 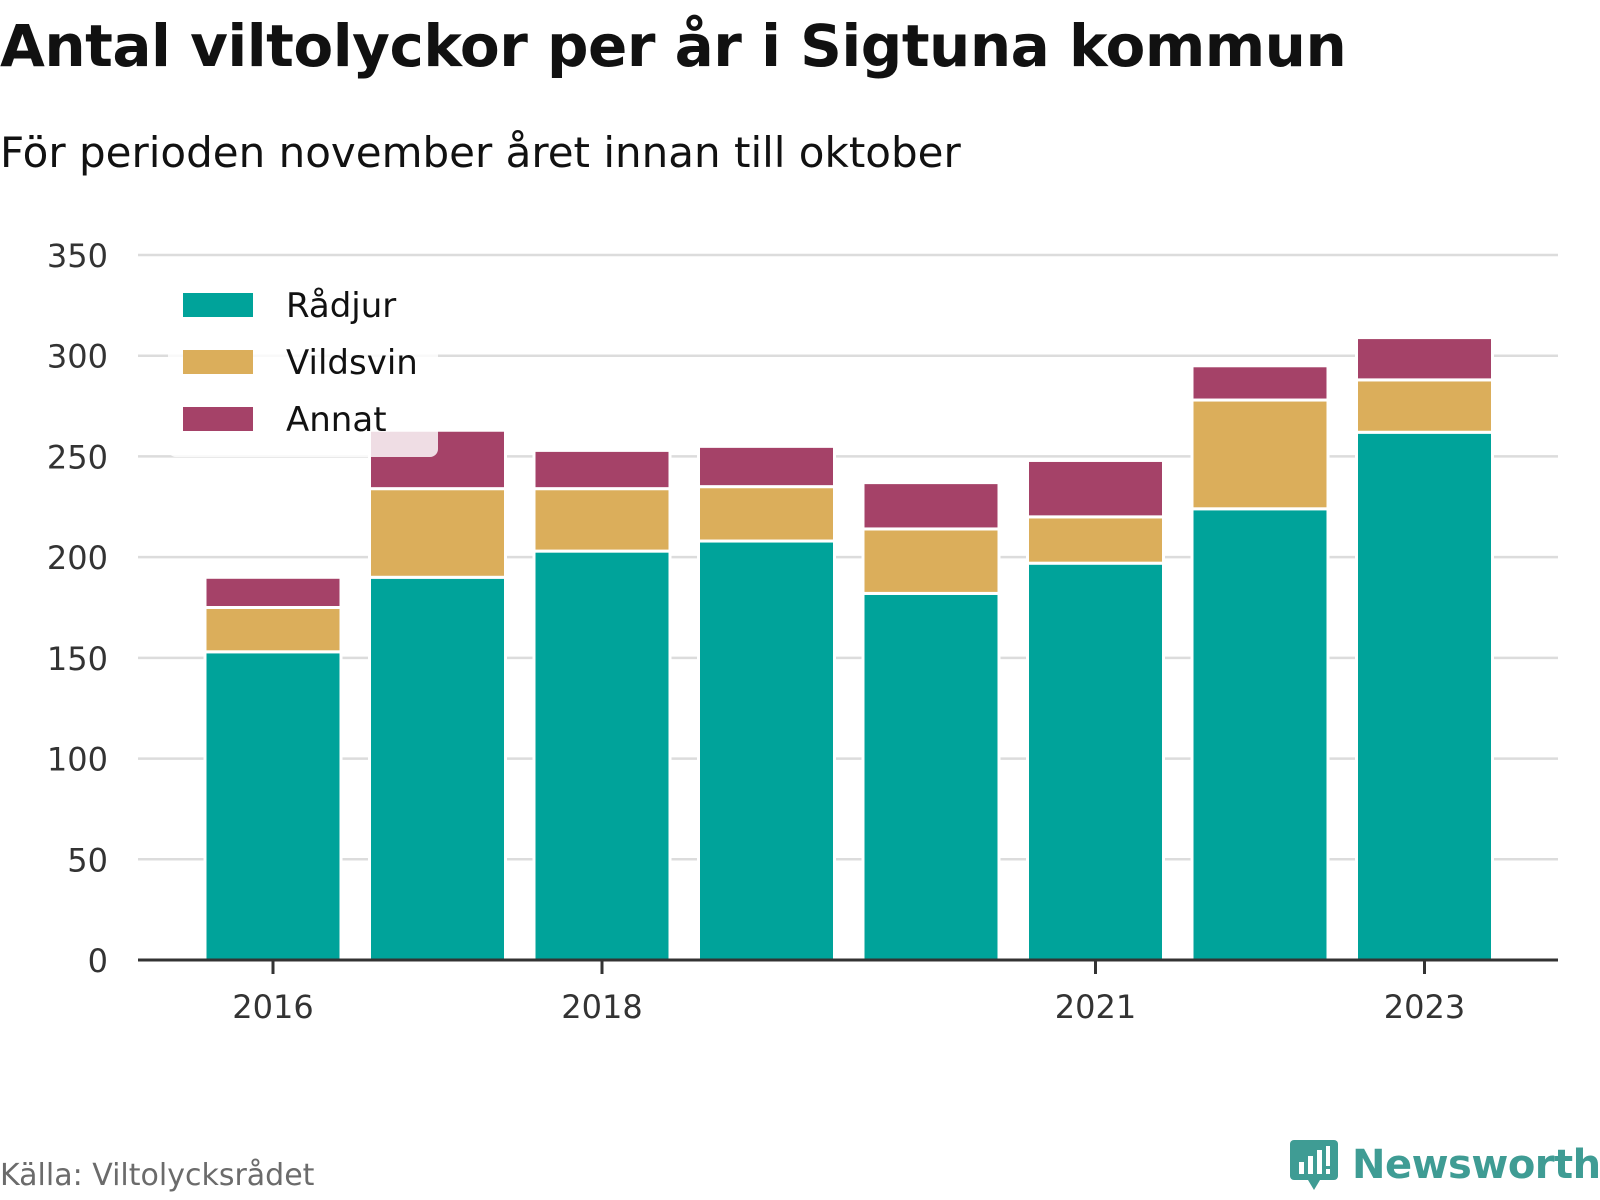 What do you see at coordinates (341, 306) in the screenshot?
I see `legend-label: Rådjur` at bounding box center [341, 306].